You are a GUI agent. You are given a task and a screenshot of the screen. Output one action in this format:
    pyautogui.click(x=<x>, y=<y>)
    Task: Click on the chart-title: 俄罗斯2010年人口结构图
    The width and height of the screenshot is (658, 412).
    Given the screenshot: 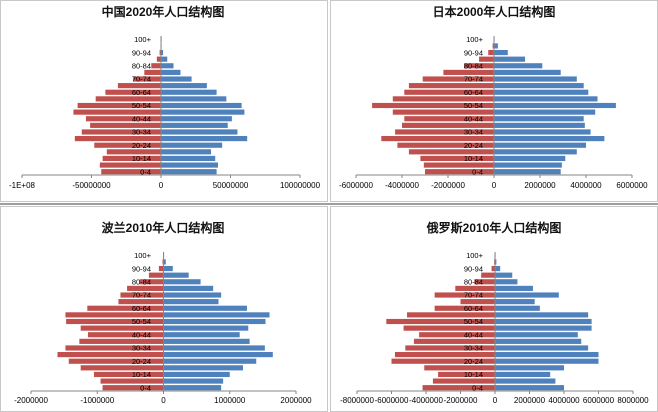 What is the action you would take?
    pyautogui.click(x=494, y=227)
    